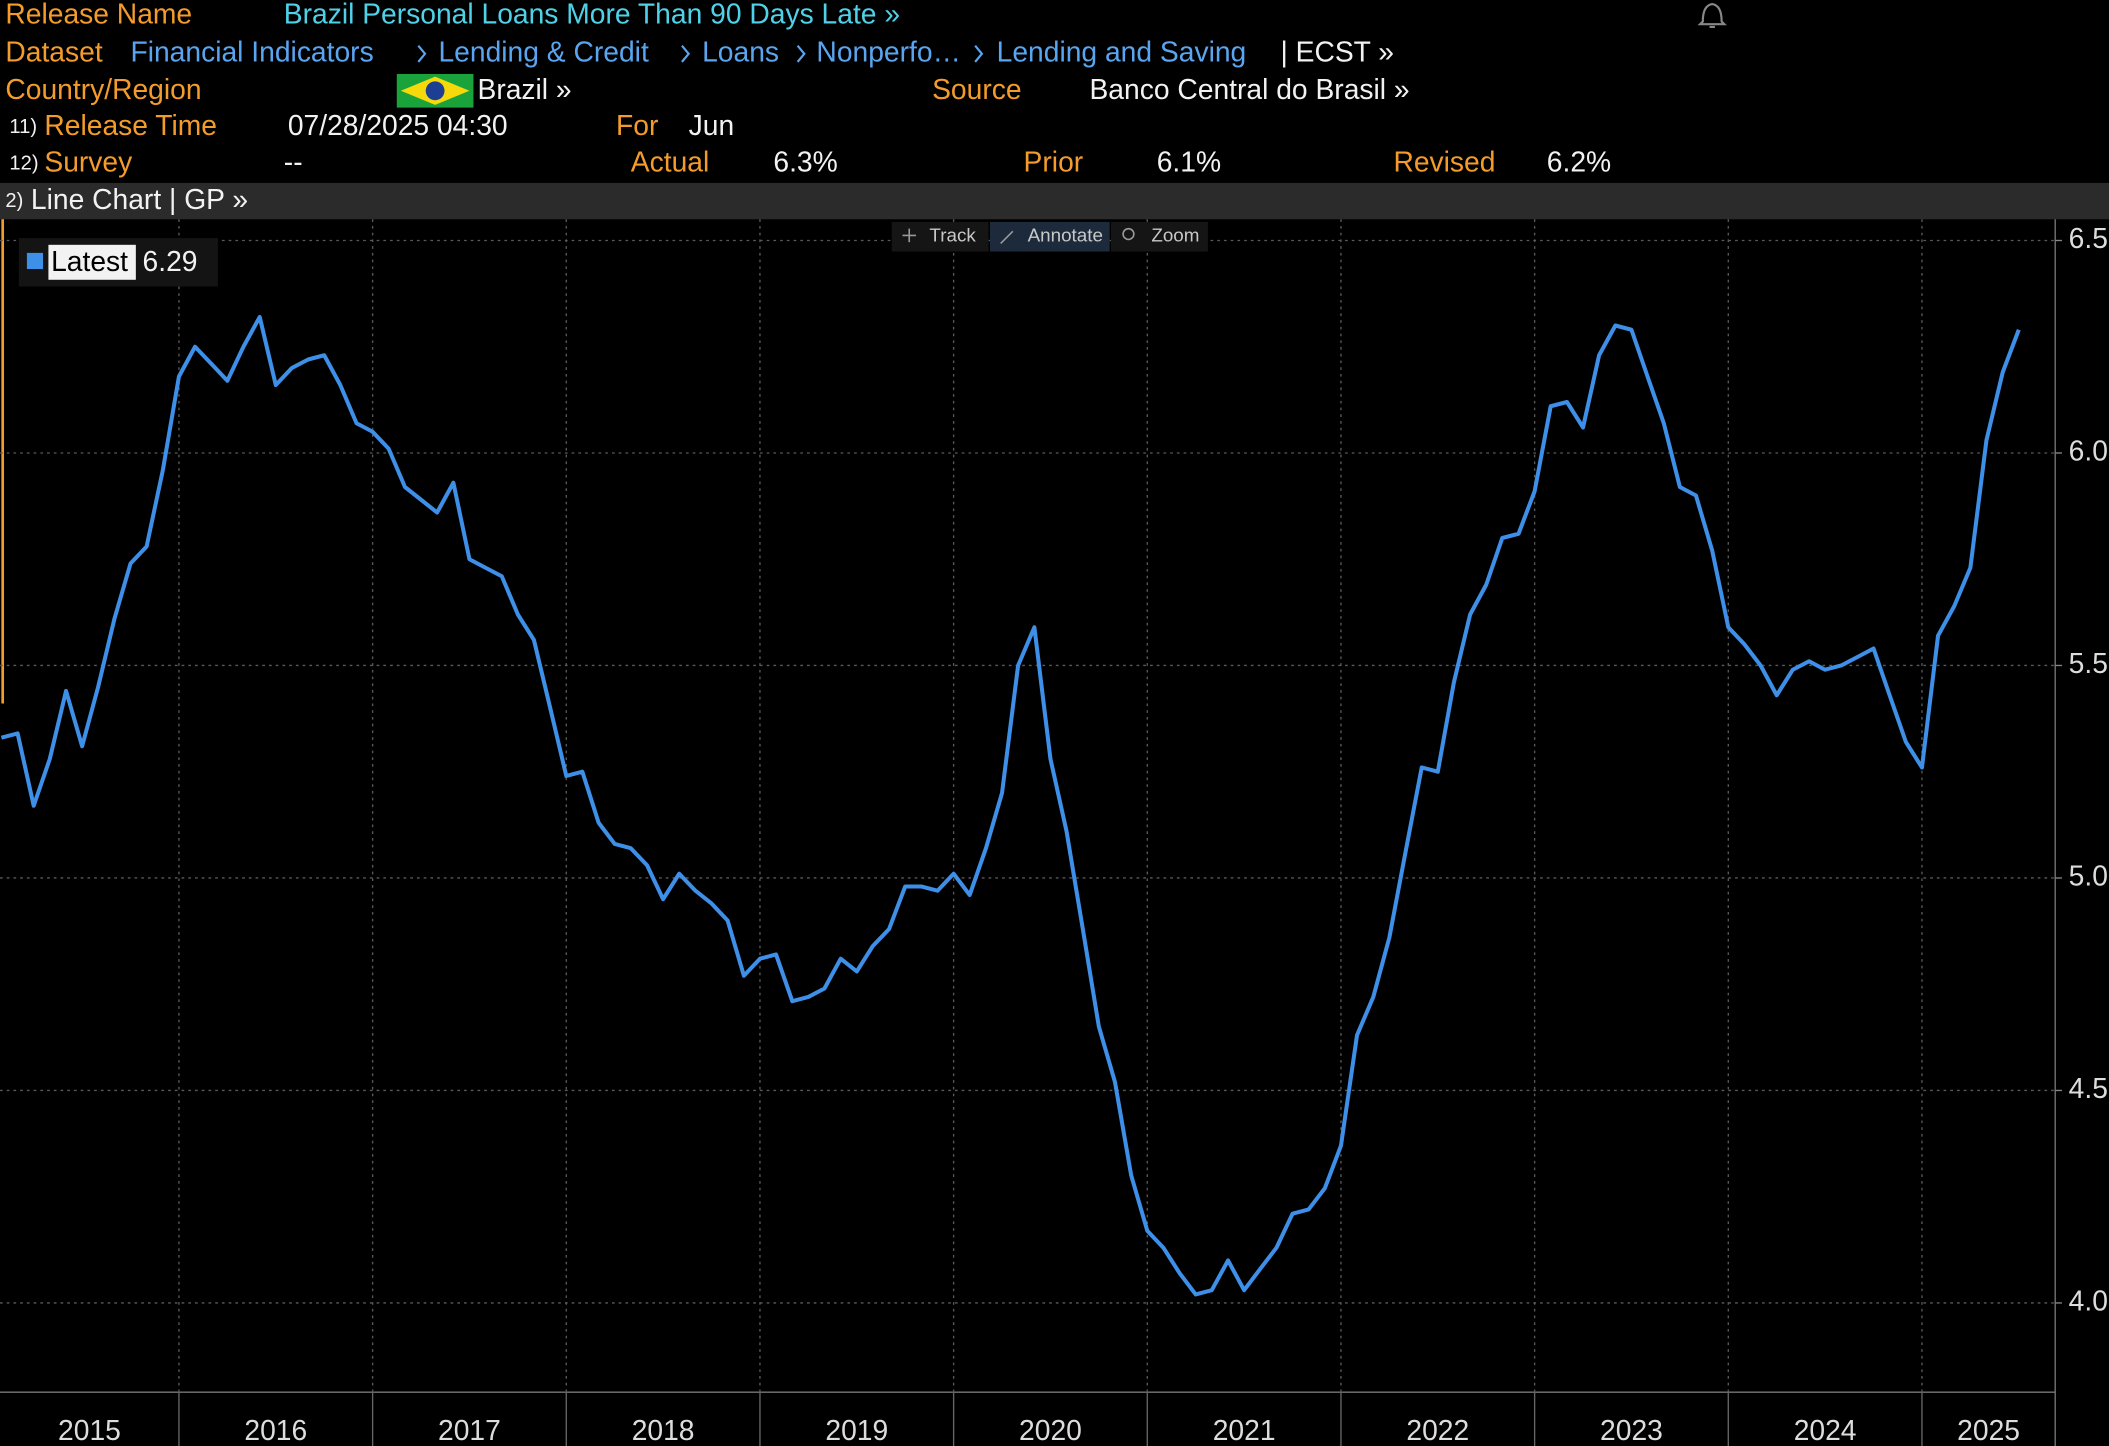  What do you see at coordinates (1050, 1430) in the screenshot?
I see `x-tick-label: 2020` at bounding box center [1050, 1430].